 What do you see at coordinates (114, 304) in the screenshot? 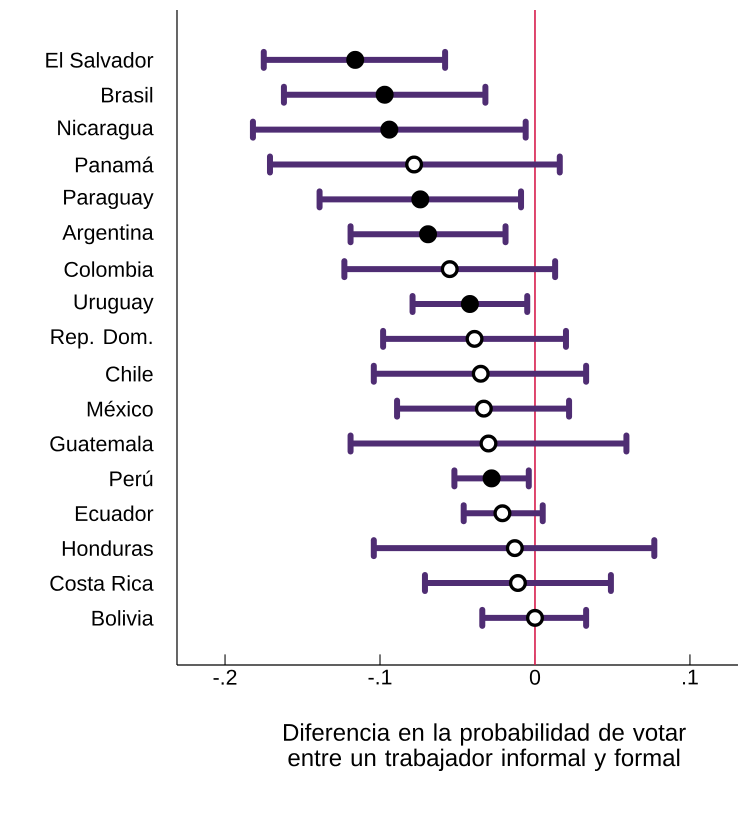
I see `y-tick-label: Uruguay` at bounding box center [114, 304].